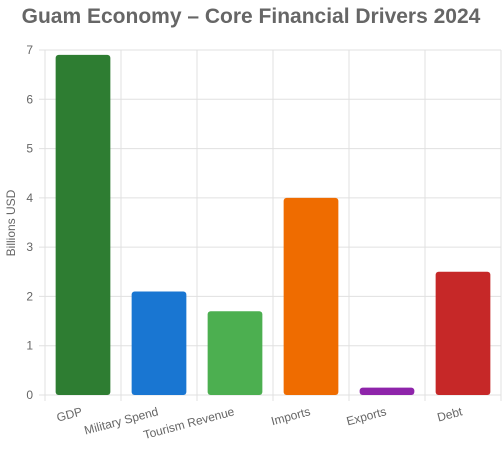 This screenshot has width=502, height=454. Describe the element at coordinates (29, 149) in the screenshot. I see `y-tick-label: 5` at that location.